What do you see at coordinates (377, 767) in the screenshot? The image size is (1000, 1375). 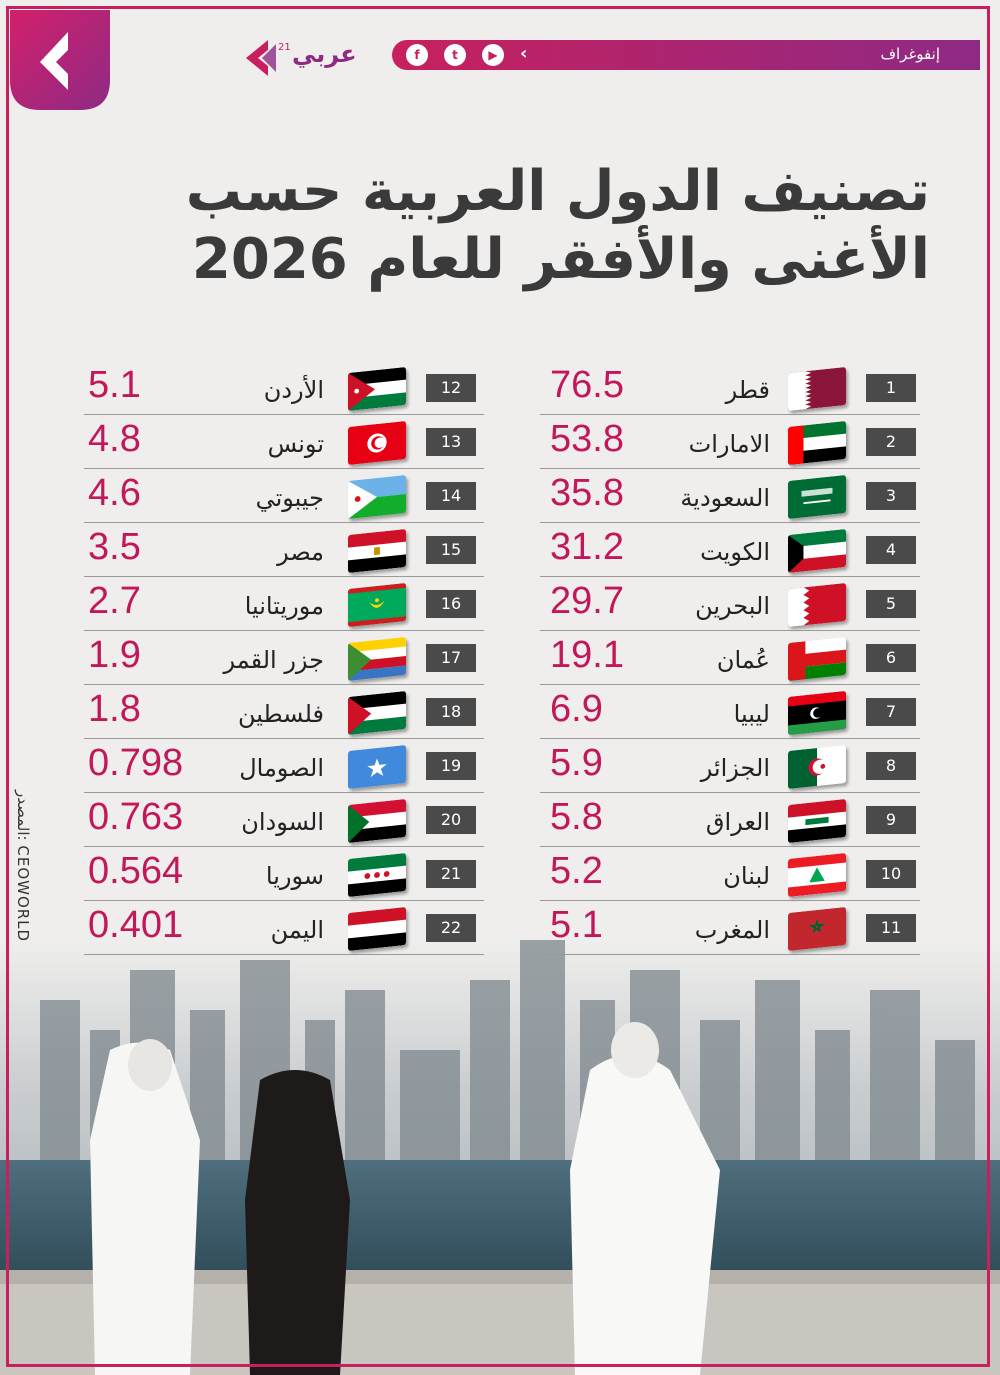 I see `somalia-flag-icon` at bounding box center [377, 767].